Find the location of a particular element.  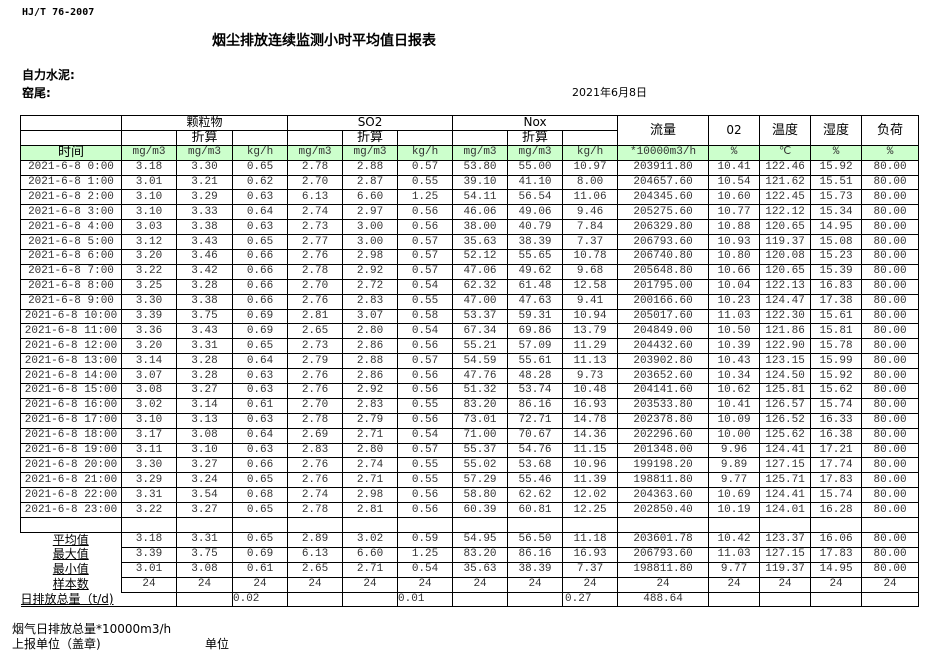

value-cell: 47.76 is located at coordinates (480, 376).